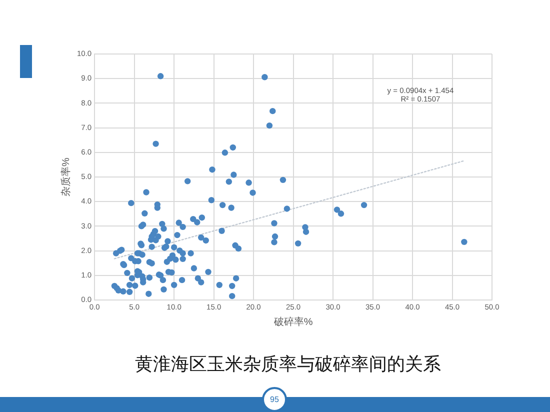 The image size is (550, 412). I want to click on text: 95, so click(274, 400).